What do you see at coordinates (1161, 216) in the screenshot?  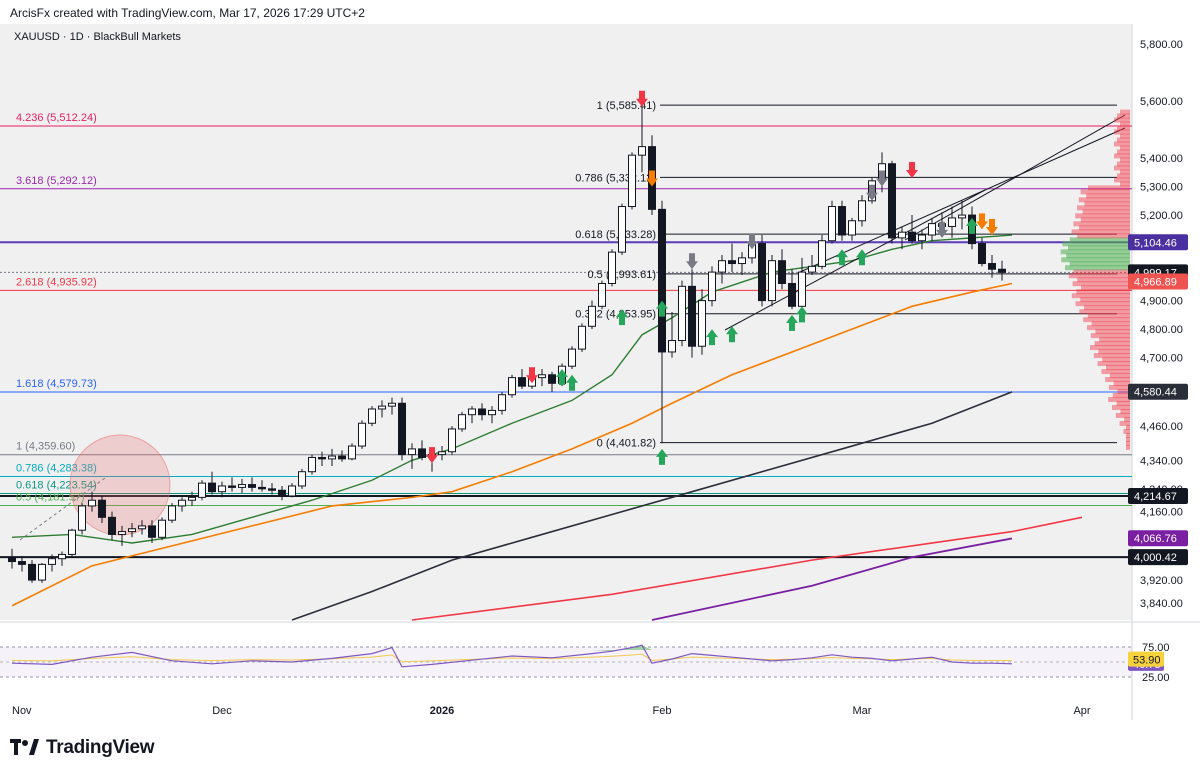 I see `price-tick-label: 5,200.00` at bounding box center [1161, 216].